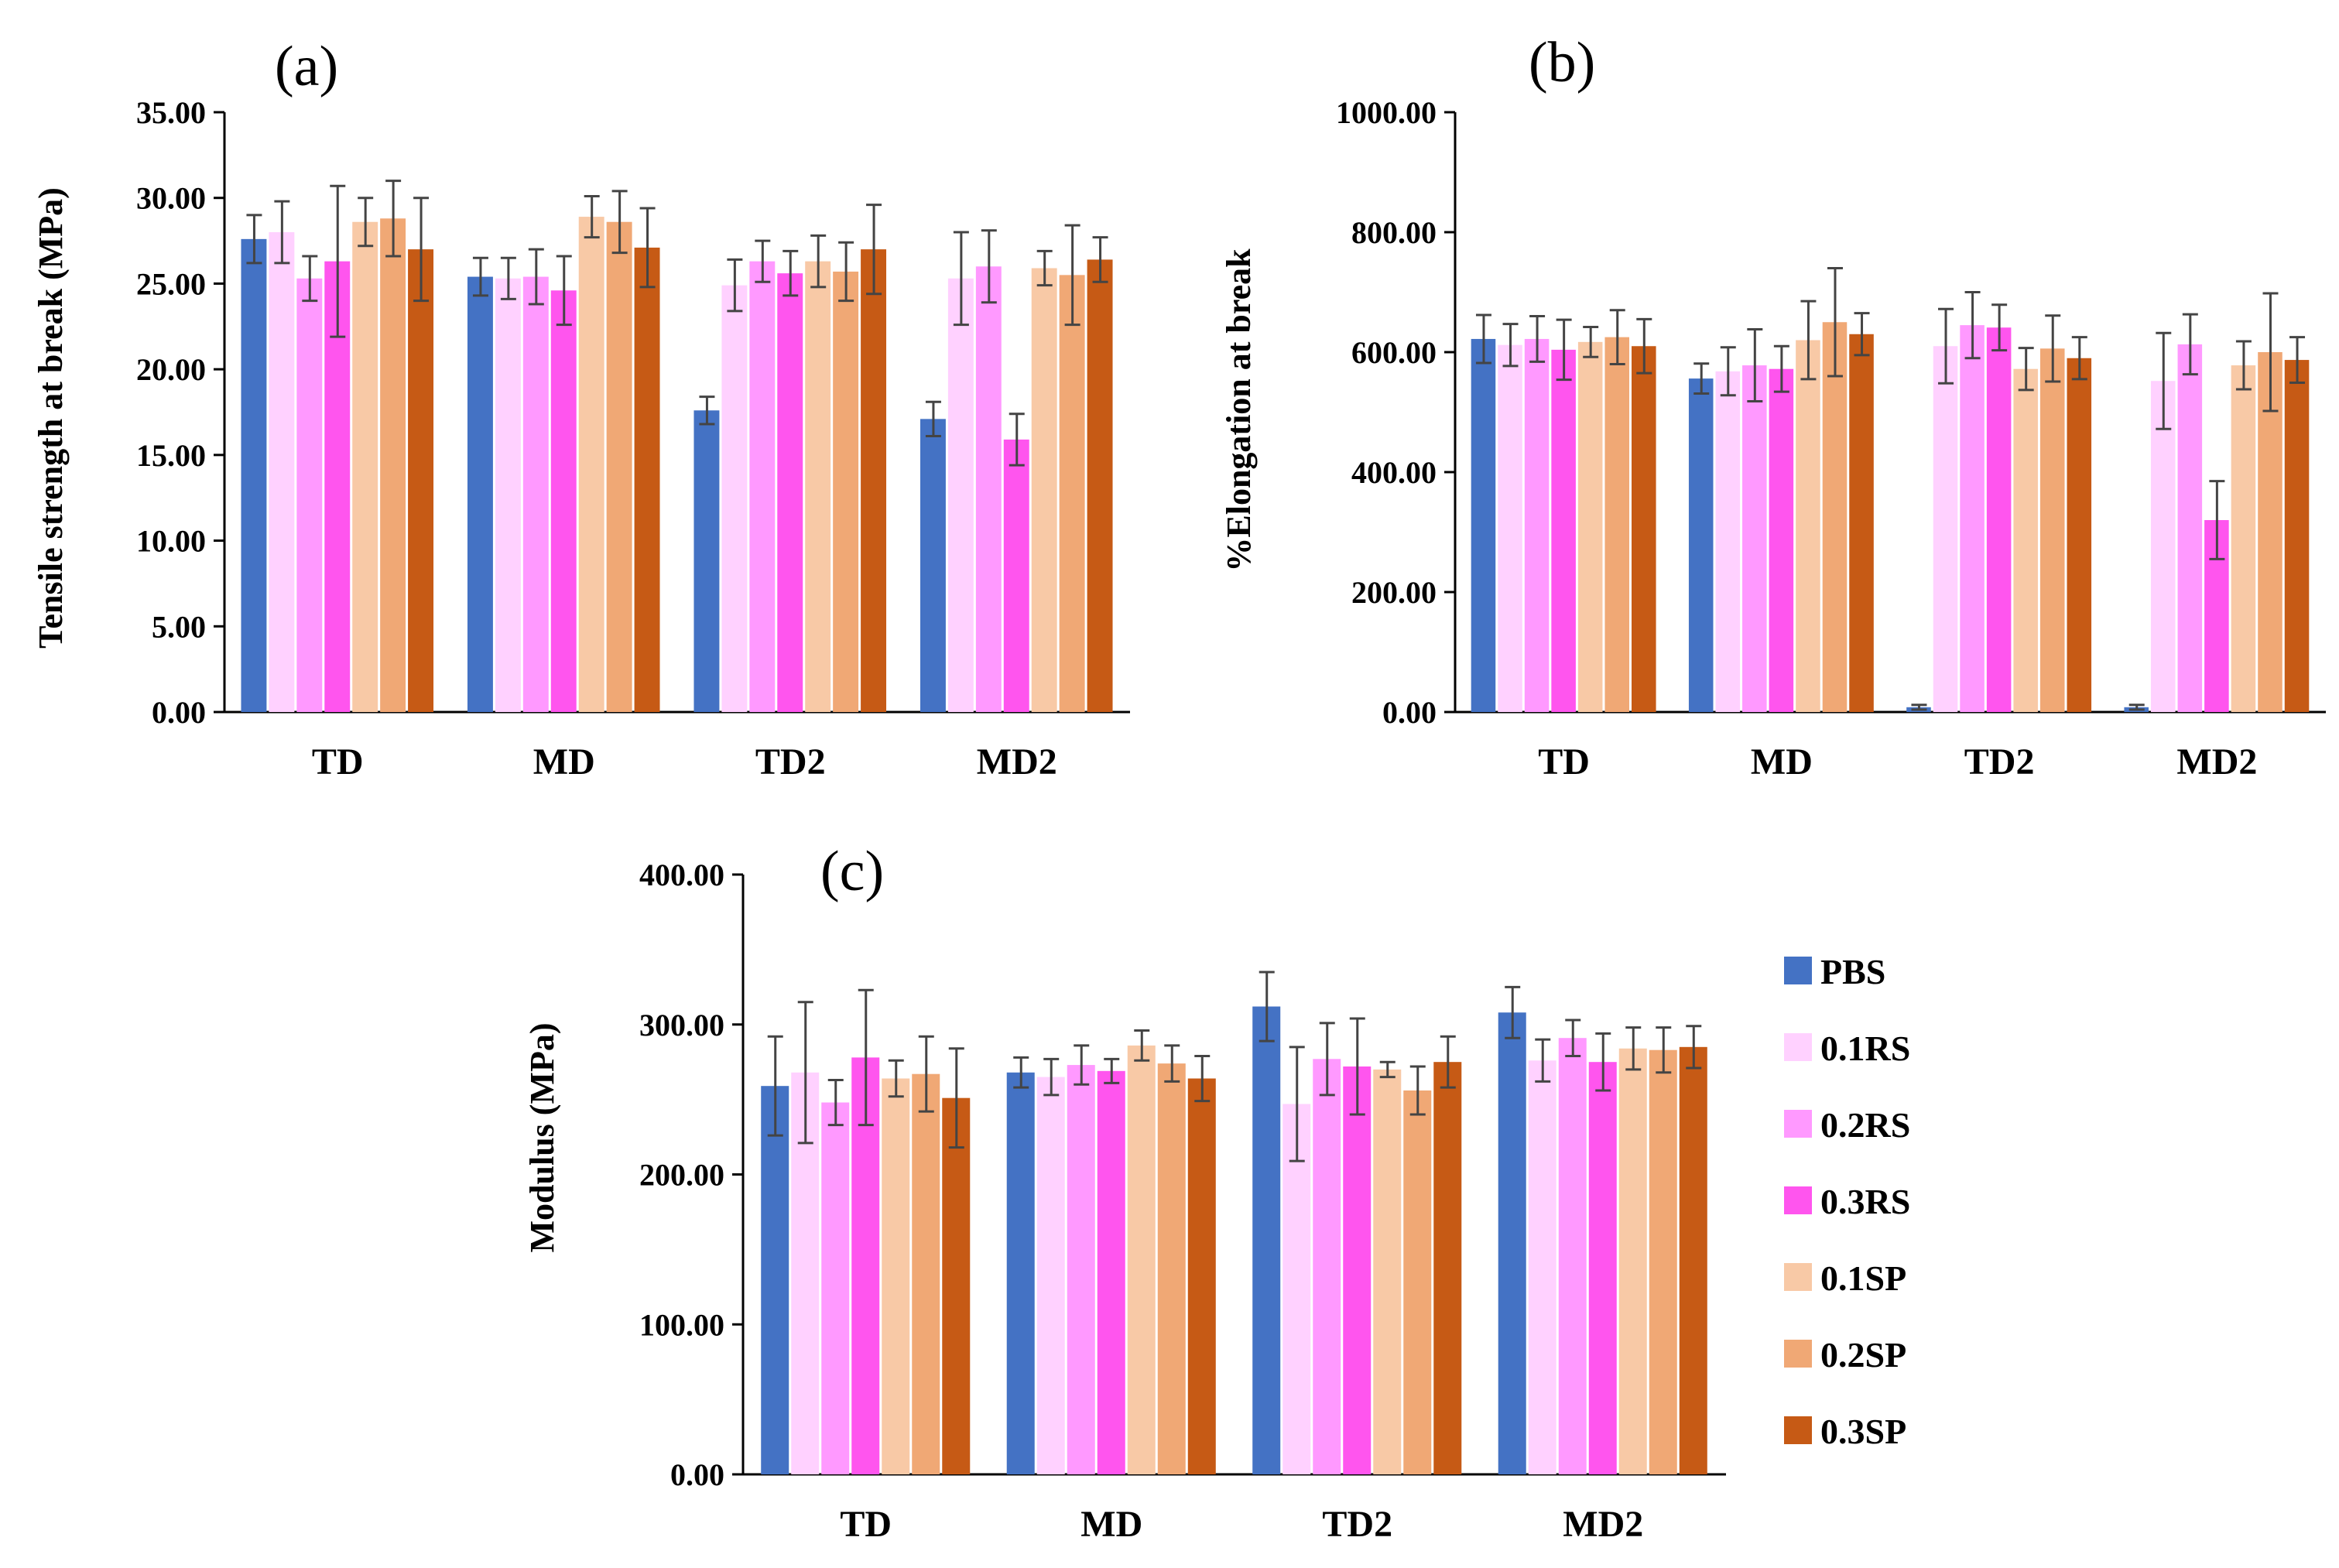 This screenshot has width=2339, height=1568. Describe the element at coordinates (1865, 1125) in the screenshot. I see `legend-entry: 0.2RS` at that location.